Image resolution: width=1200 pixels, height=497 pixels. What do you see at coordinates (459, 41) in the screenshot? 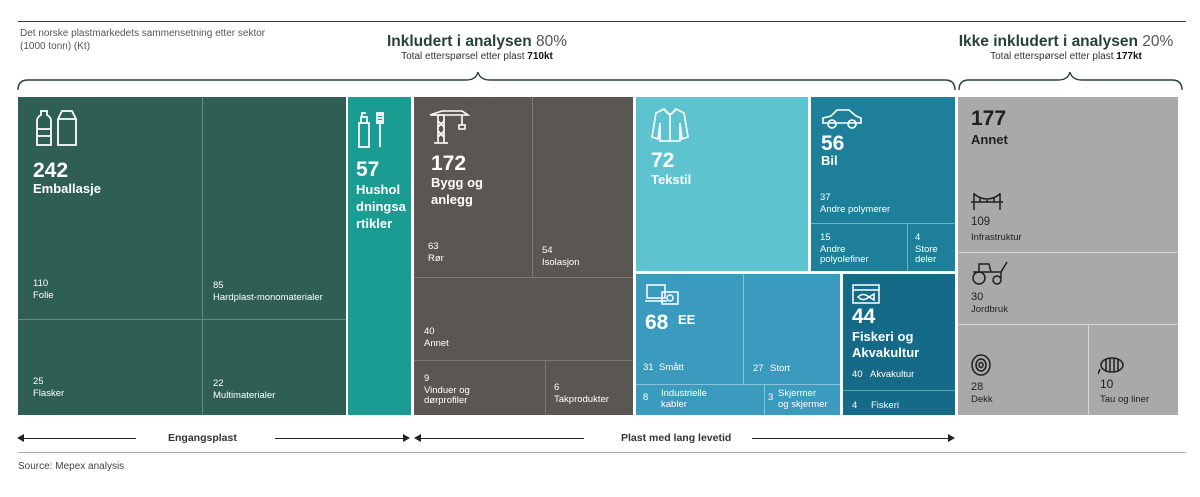
I see `included-title: Inkludert i analysen` at bounding box center [459, 41].